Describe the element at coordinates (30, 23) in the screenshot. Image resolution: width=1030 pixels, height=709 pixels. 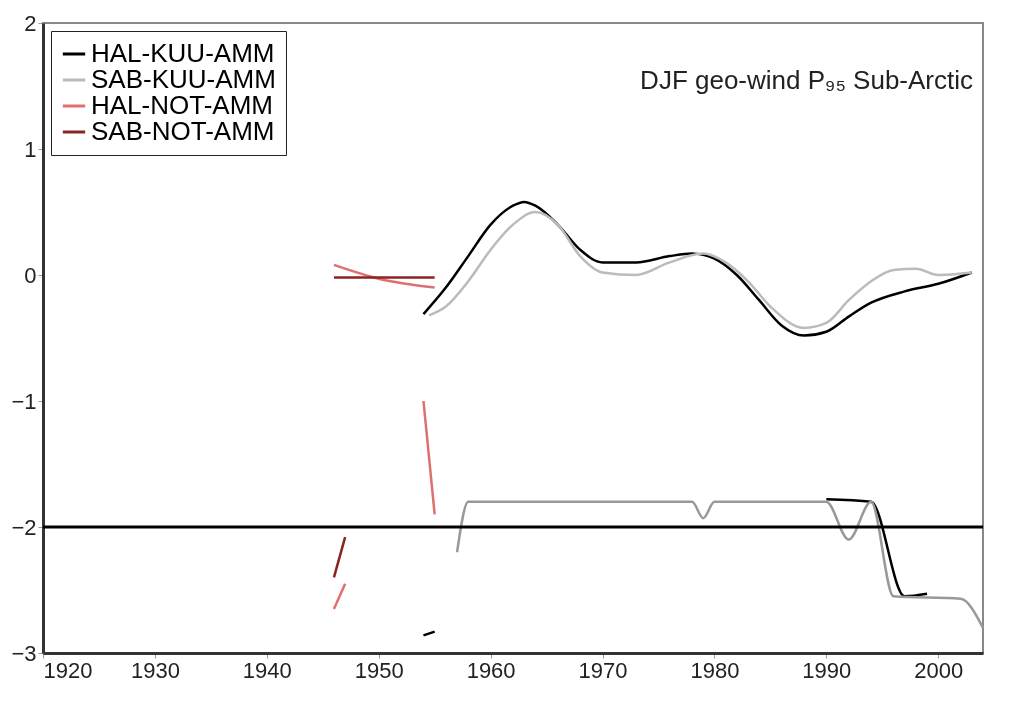
I see `y-tick-label: 2` at that location.